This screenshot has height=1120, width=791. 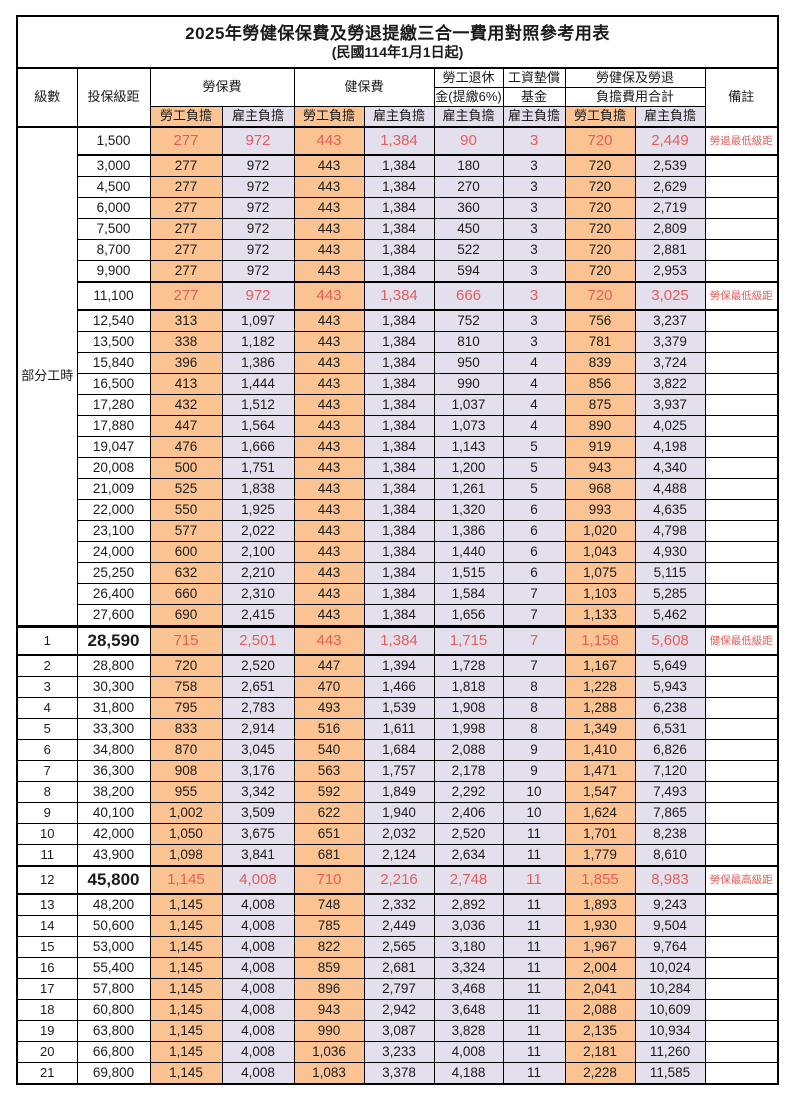 What do you see at coordinates (534, 320) in the screenshot?
I see `cell-wage-fund-employer: 3` at bounding box center [534, 320].